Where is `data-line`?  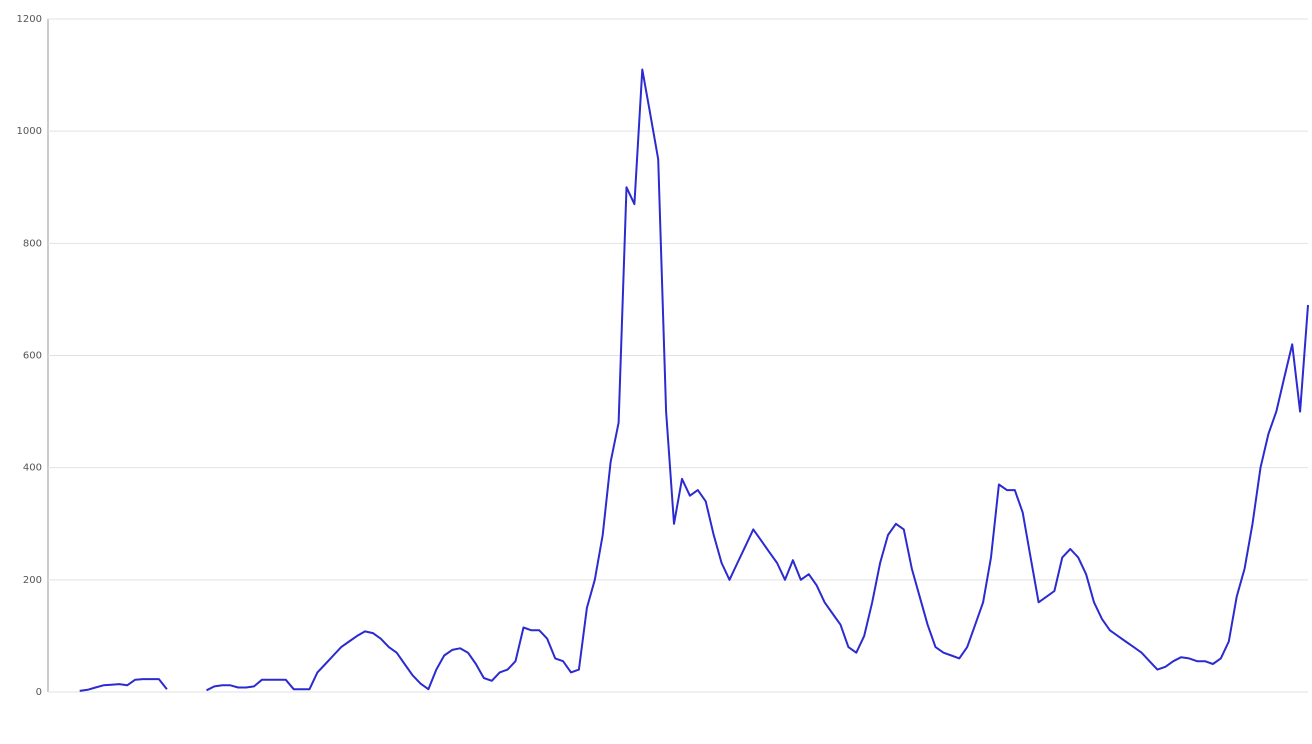 data-line is located at coordinates (123, 685).